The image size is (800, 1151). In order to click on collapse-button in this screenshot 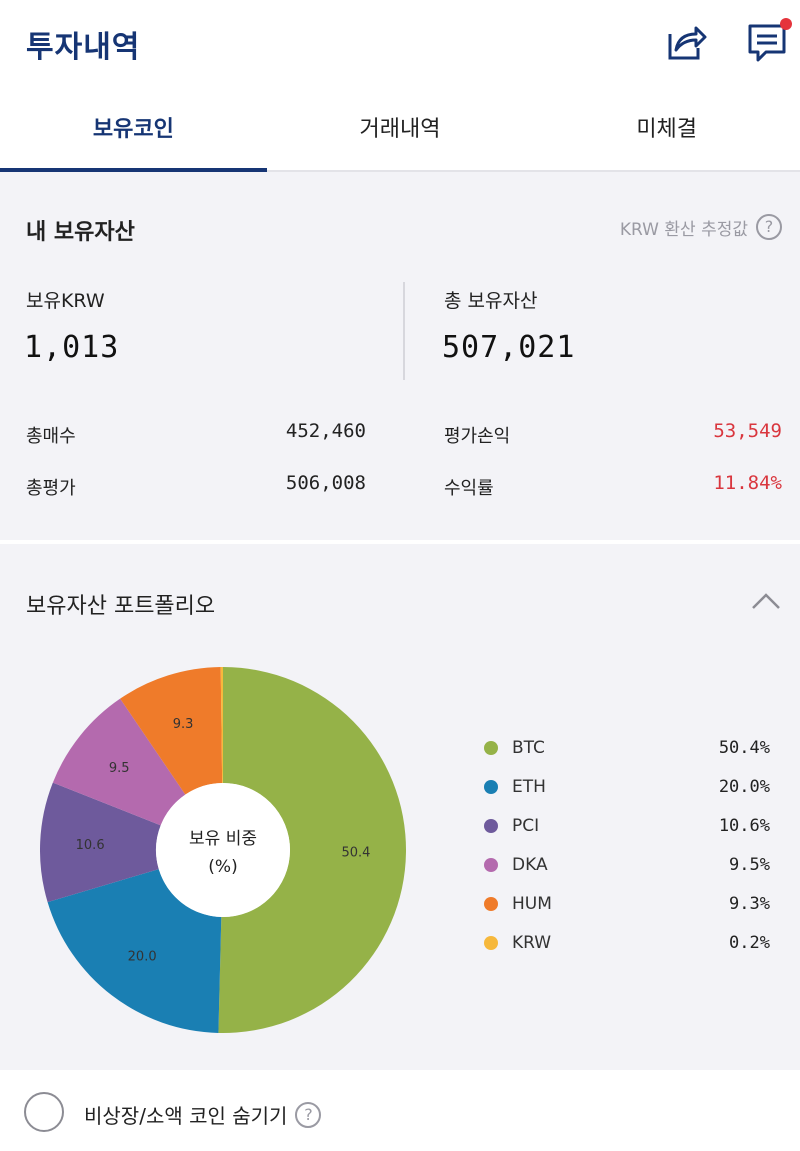, I will do `click(766, 601)`.